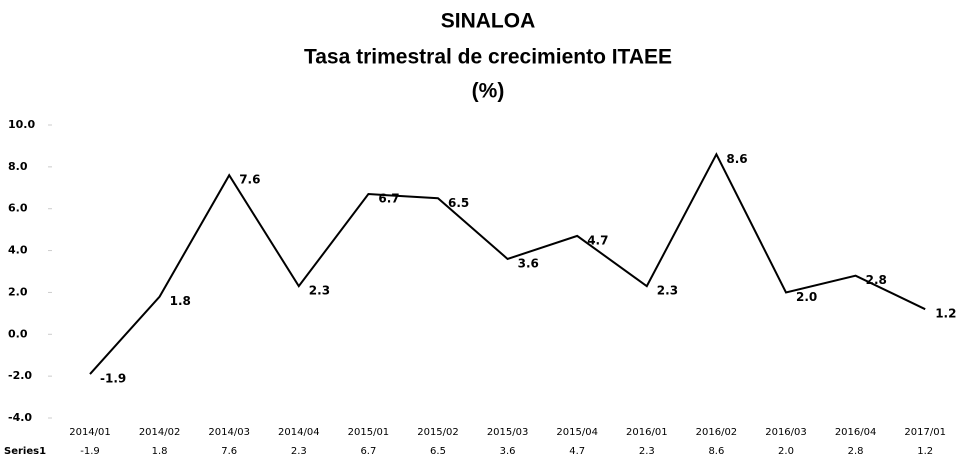 The width and height of the screenshot is (959, 458). Describe the element at coordinates (20, 375) in the screenshot. I see `y-tick-label: -2.0` at that location.